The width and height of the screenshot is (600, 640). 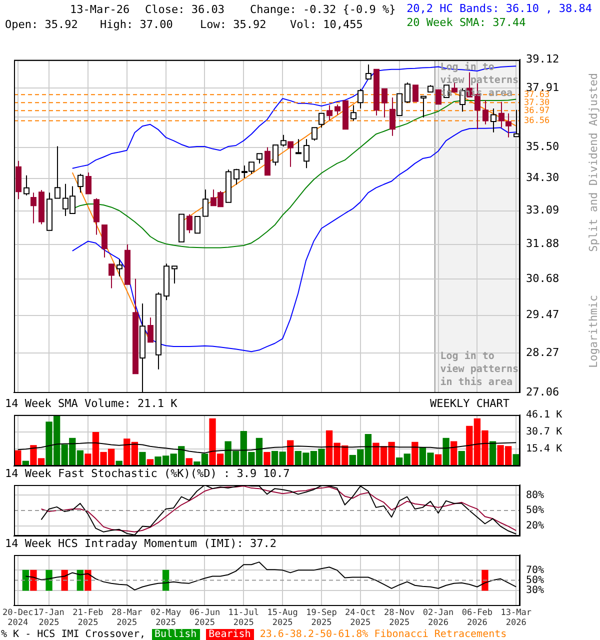 What do you see at coordinates (535, 495) in the screenshot?
I see `y-tick-label: 80%` at bounding box center [535, 495].